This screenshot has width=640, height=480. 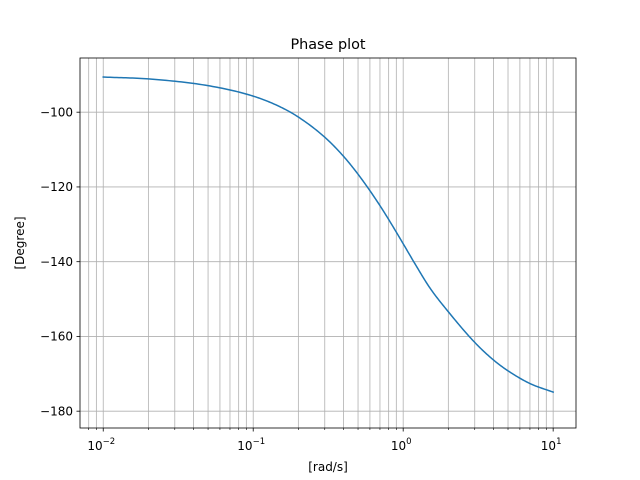 I want to click on chart-title: Phase plot, so click(x=327, y=45).